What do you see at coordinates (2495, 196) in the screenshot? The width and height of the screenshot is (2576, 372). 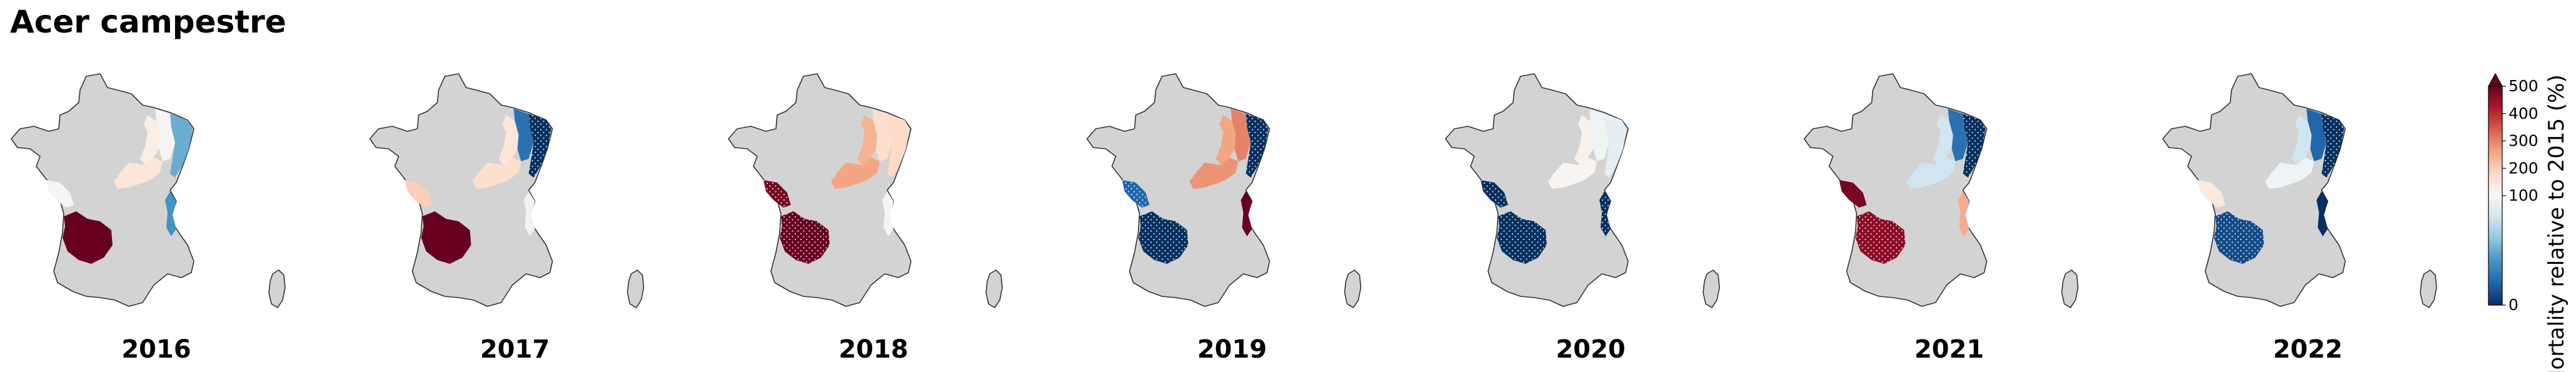 I see `colorbar-gradient` at bounding box center [2495, 196].